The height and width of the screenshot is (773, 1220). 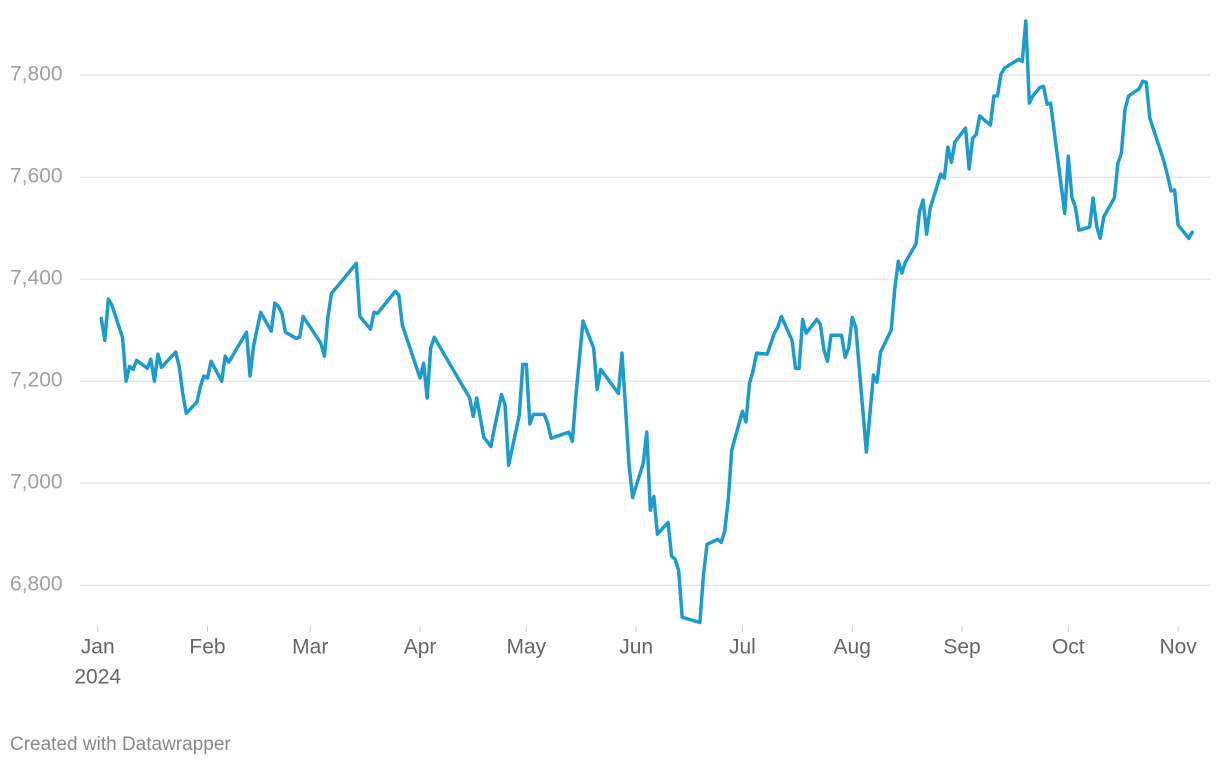 What do you see at coordinates (1068, 647) in the screenshot?
I see `x-tick-label: Oct` at bounding box center [1068, 647].